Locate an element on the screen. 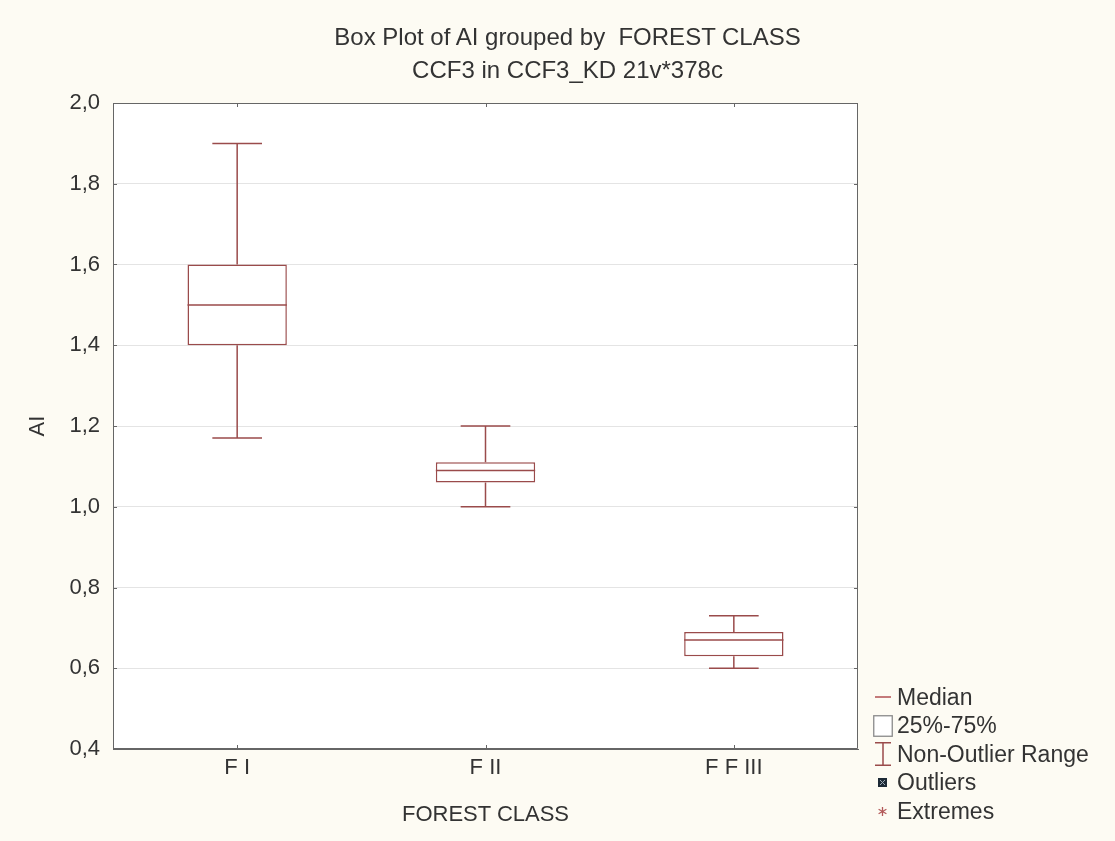  text: Outliers is located at coordinates (937, 783).